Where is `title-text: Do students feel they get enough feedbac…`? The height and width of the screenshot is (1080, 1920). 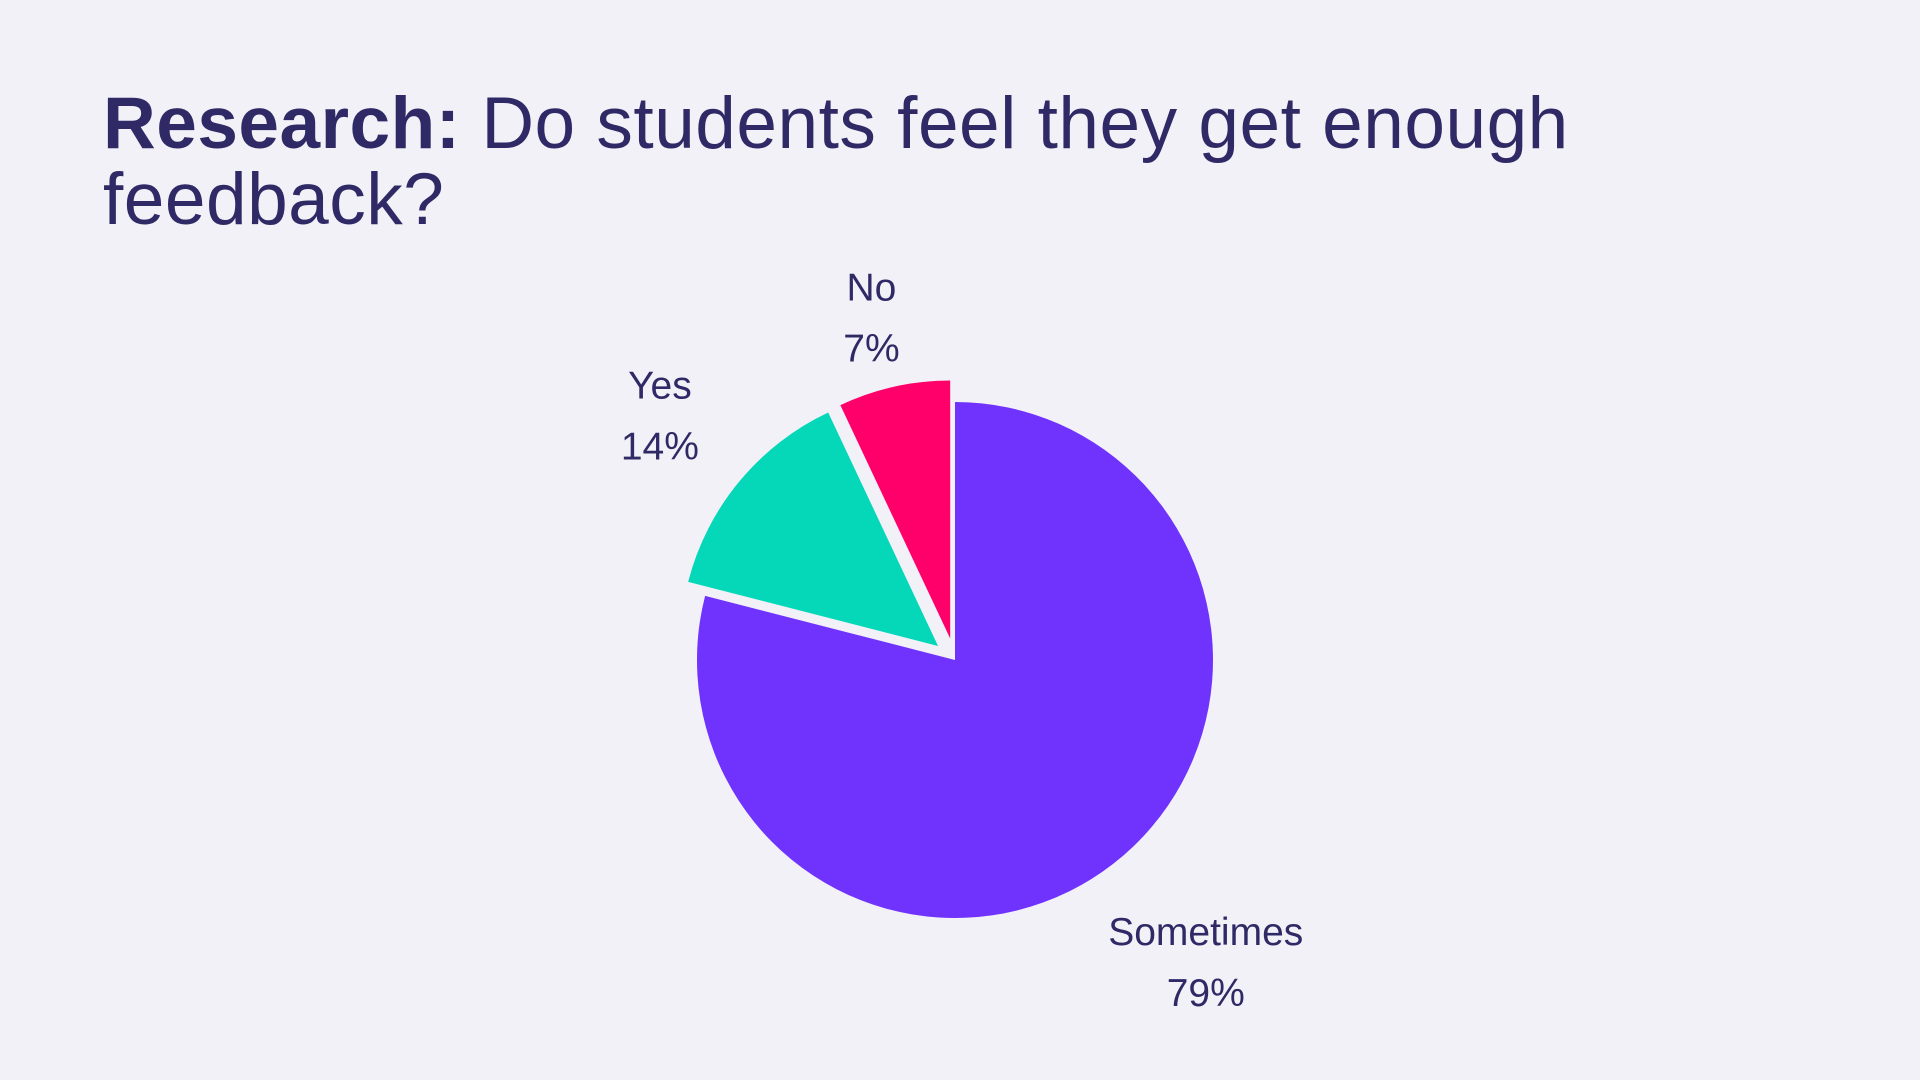
title-text: Do students feel they get enough feedbac… is located at coordinates (836, 161).